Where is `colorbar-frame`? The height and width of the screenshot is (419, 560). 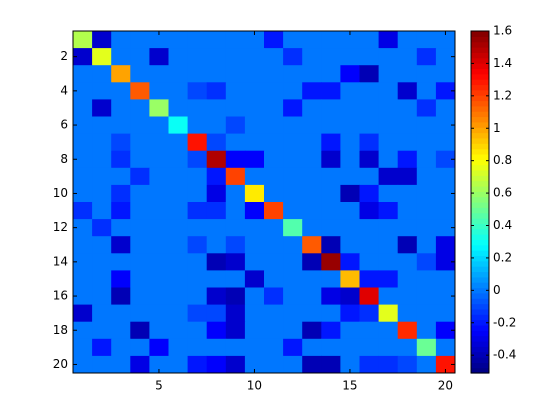 colorbar-frame is located at coordinates (480, 202).